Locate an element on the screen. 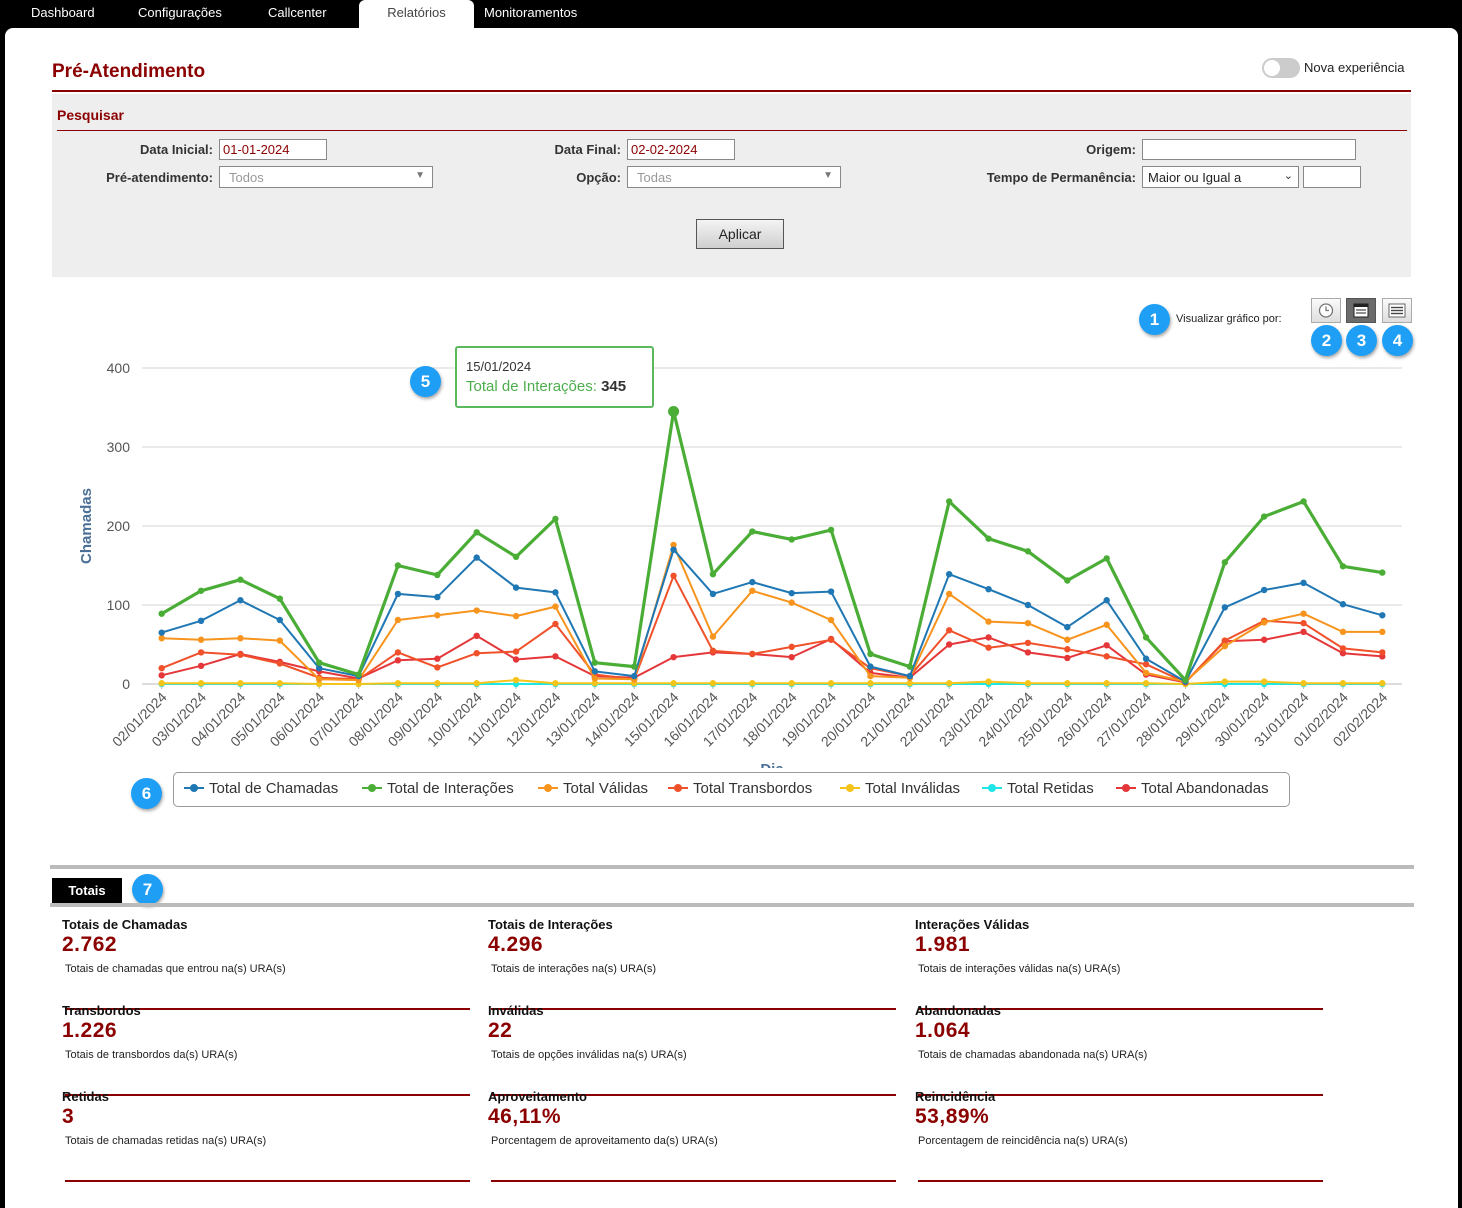 The image size is (1462, 1208). tempo-permanencia-input is located at coordinates (1332, 177).